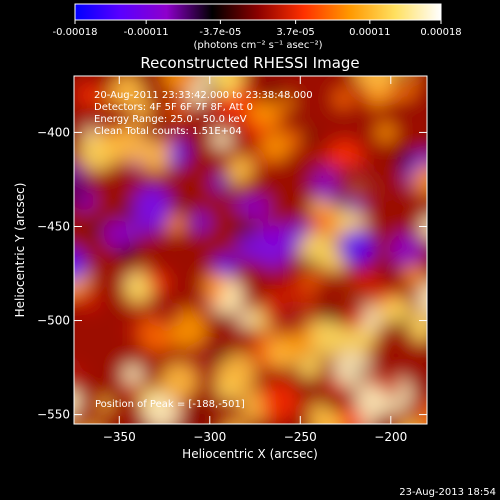 The height and width of the screenshot is (500, 500). Describe the element at coordinates (300, 437) in the screenshot. I see `x-tick-label: −250` at that location.